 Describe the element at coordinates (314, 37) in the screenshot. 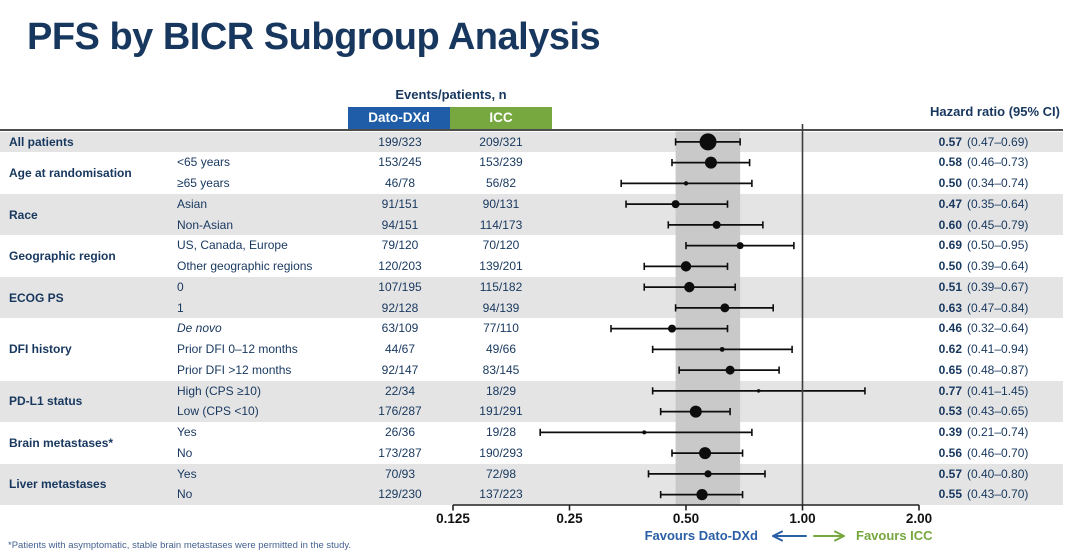

I see `page-title: PFS by BICR Subgroup Analysis` at that location.